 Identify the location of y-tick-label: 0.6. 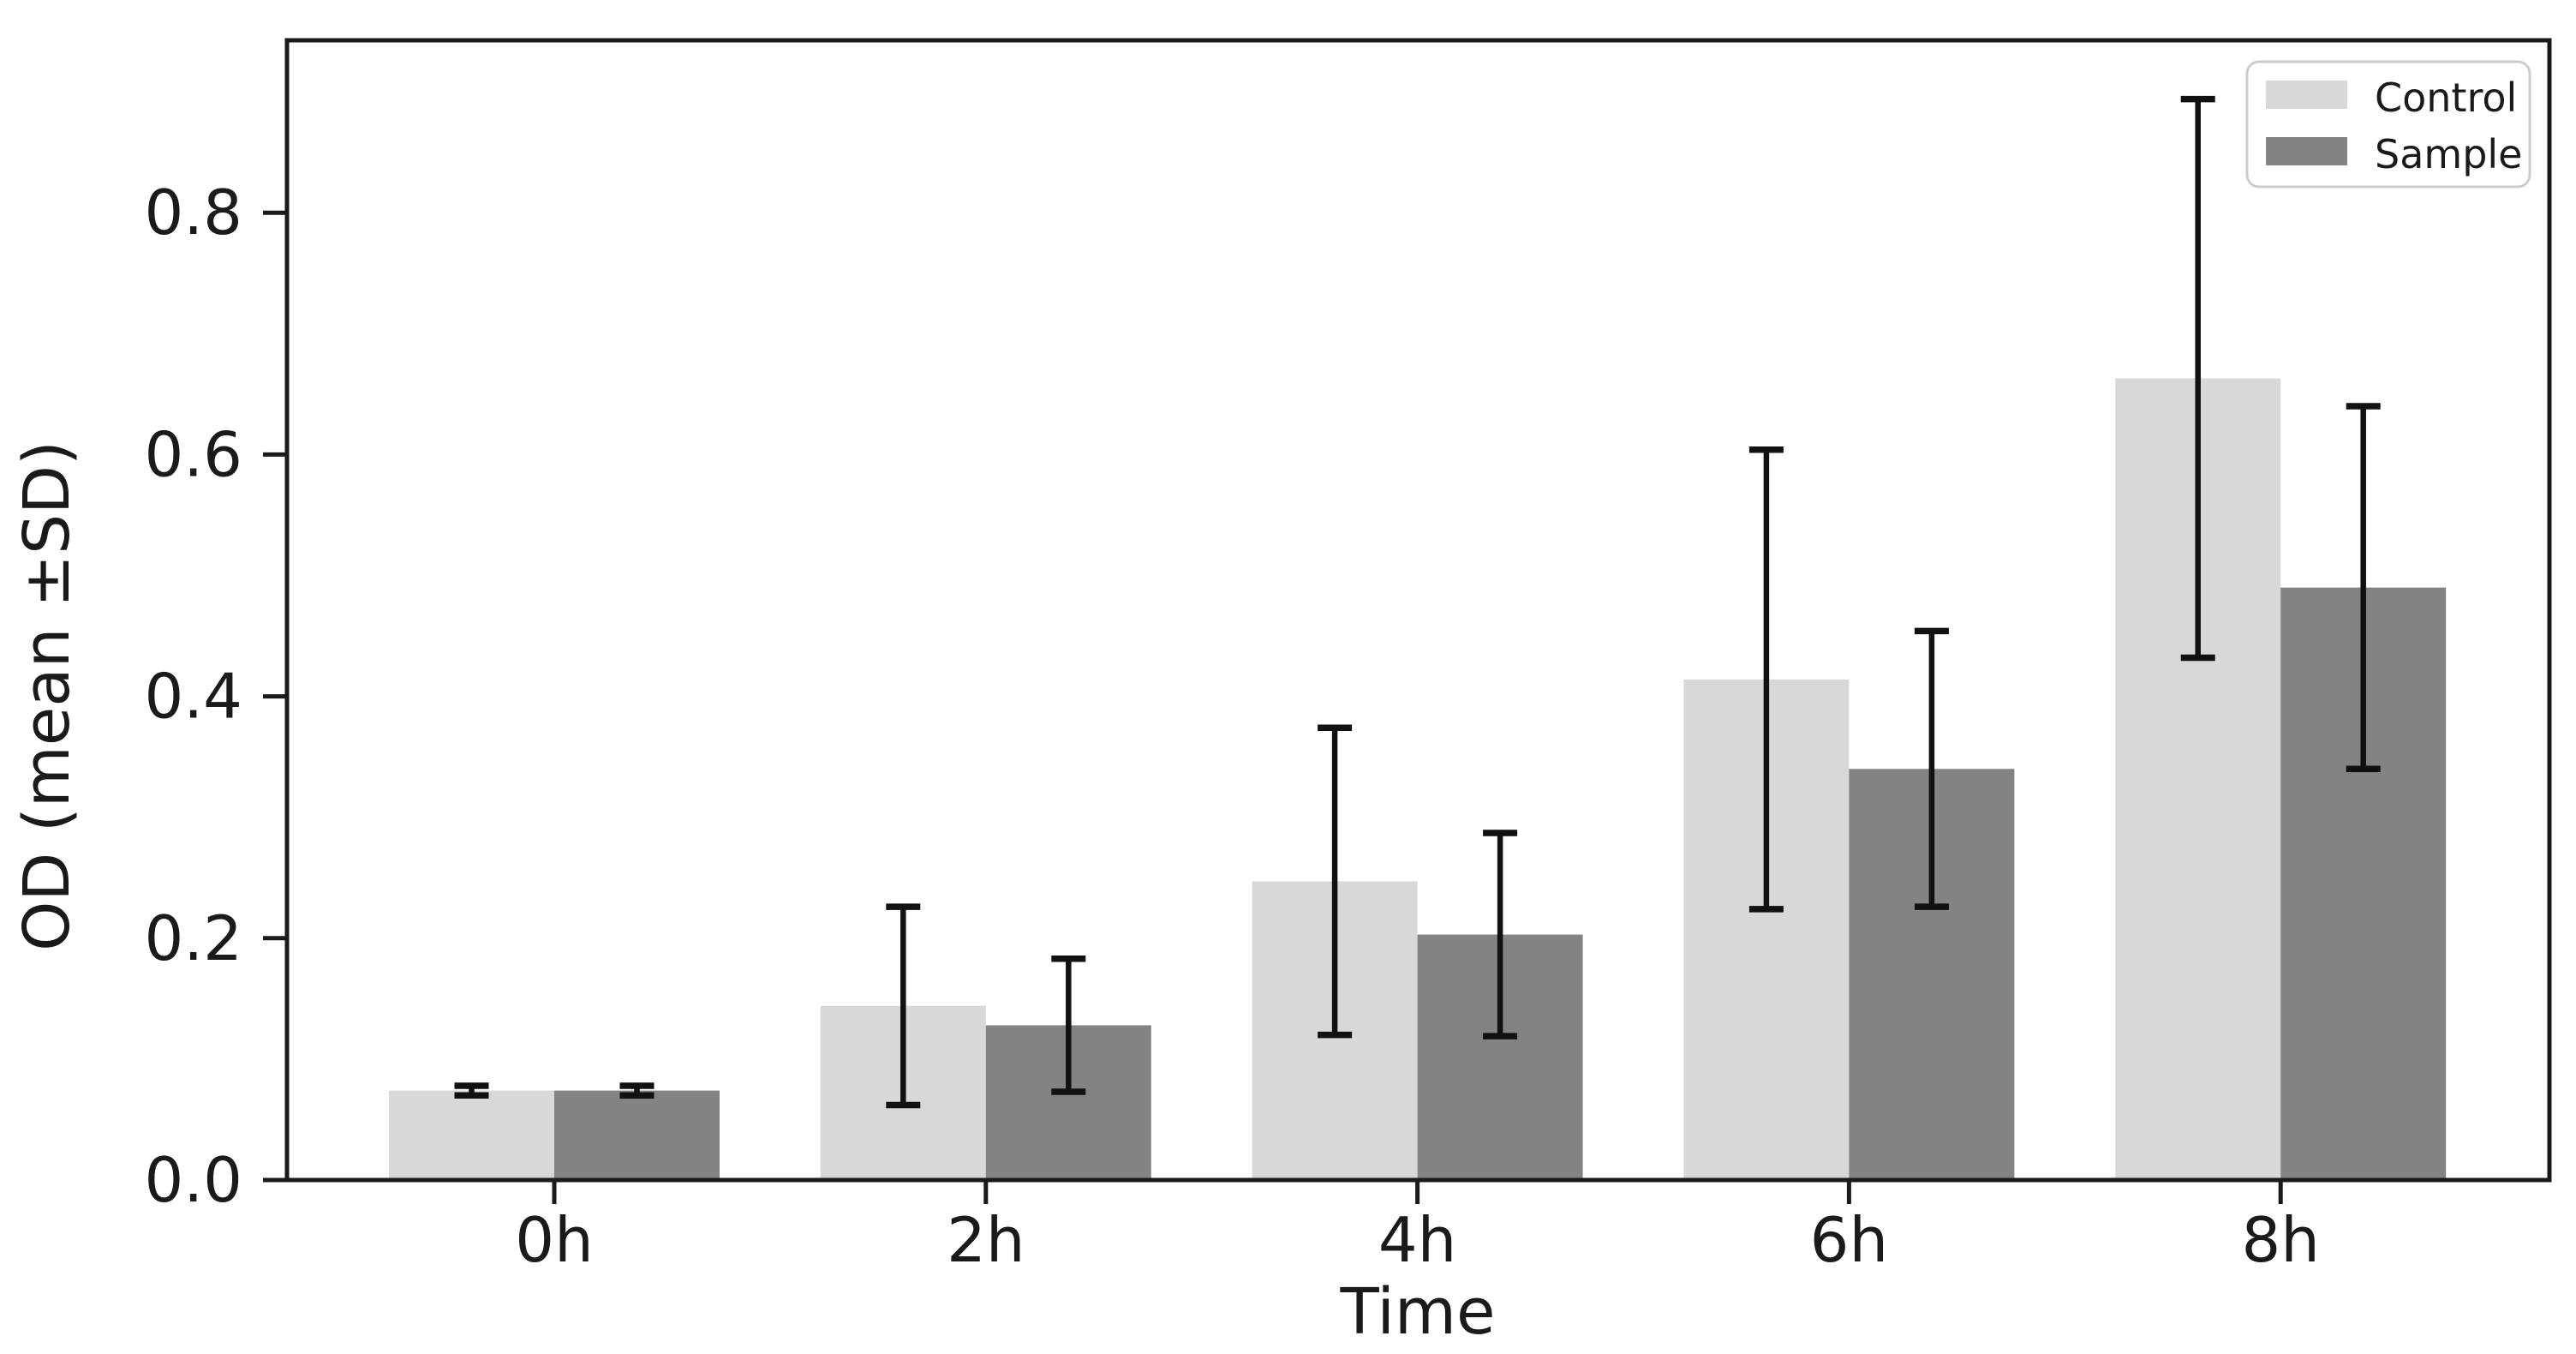
(193, 454).